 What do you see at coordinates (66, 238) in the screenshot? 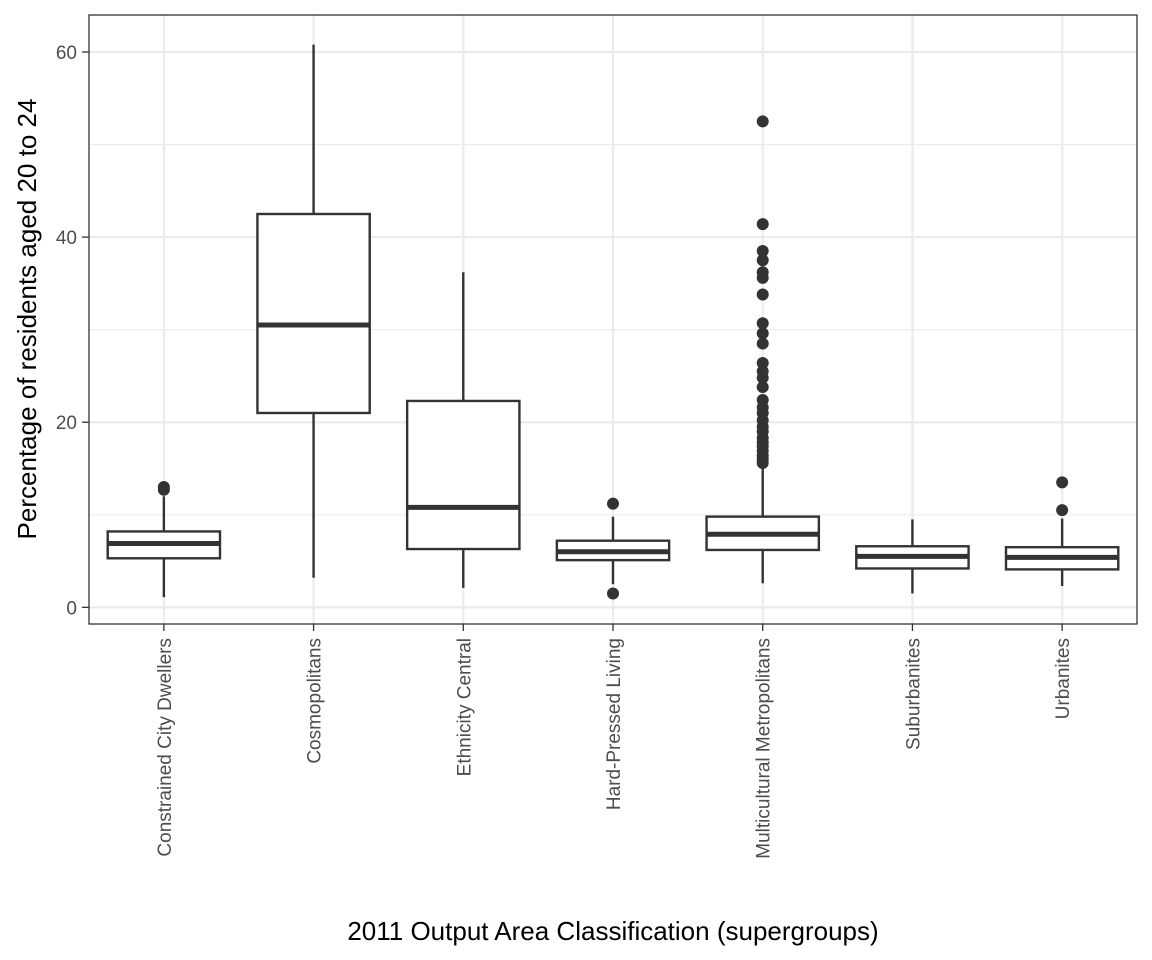
I see `y-tick-label: 40` at bounding box center [66, 238].